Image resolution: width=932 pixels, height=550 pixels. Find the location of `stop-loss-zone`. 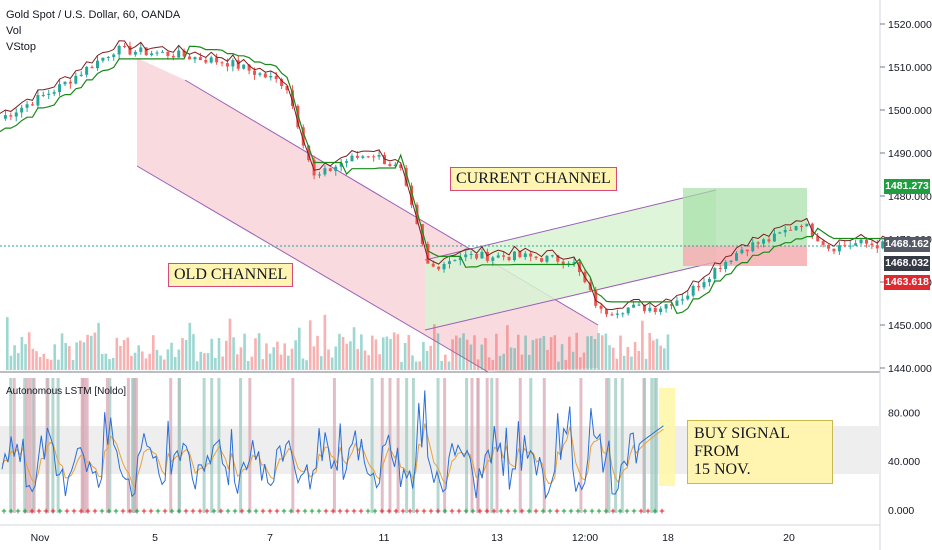

stop-loss-zone is located at coordinates (745, 256).